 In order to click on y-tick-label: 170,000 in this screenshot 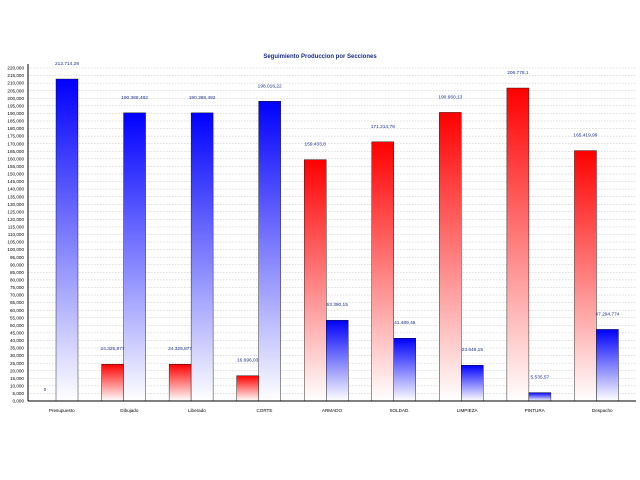, I will do `click(15, 143)`.